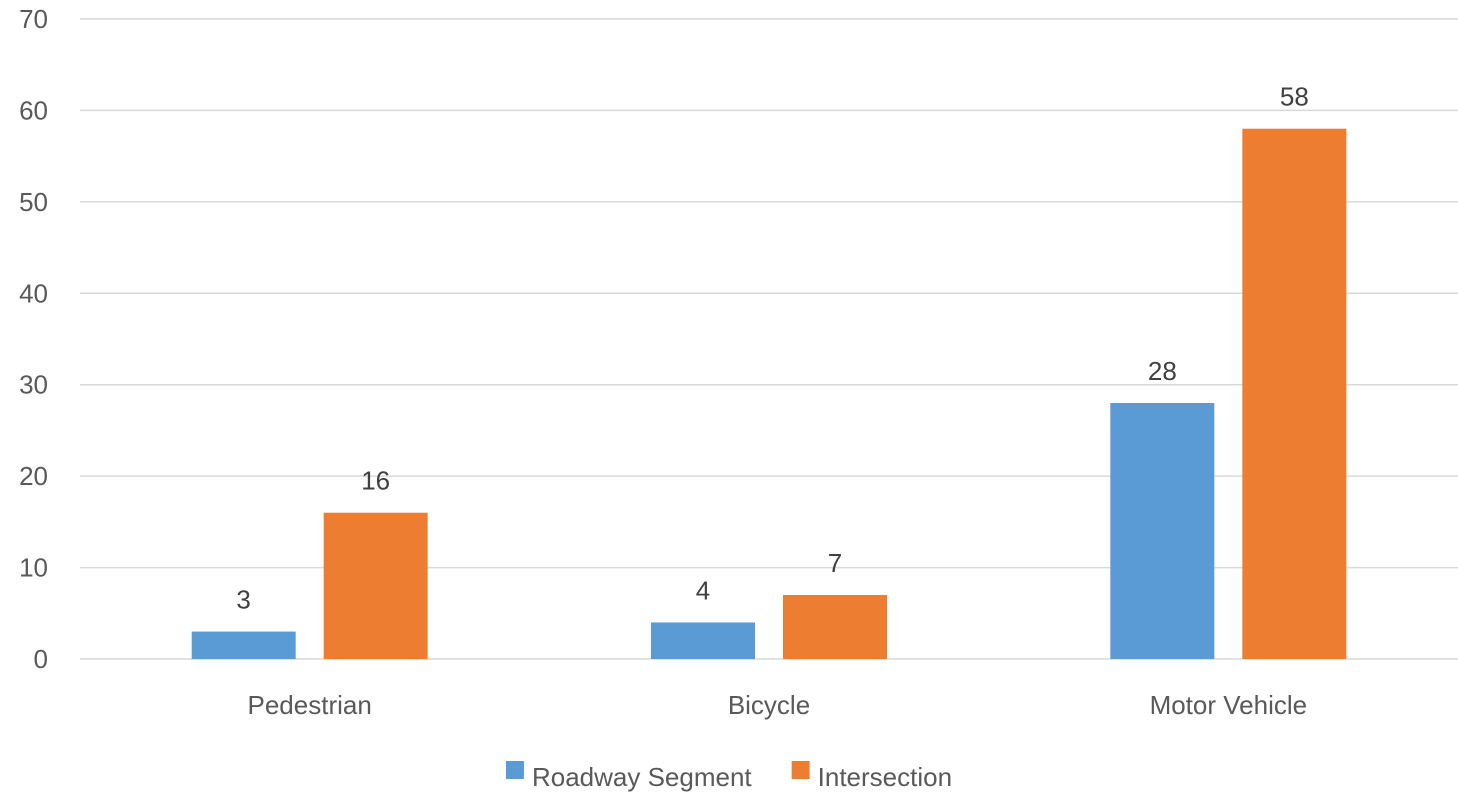 The height and width of the screenshot is (794, 1458). Describe the element at coordinates (33, 476) in the screenshot. I see `y-tick-label: 20` at that location.